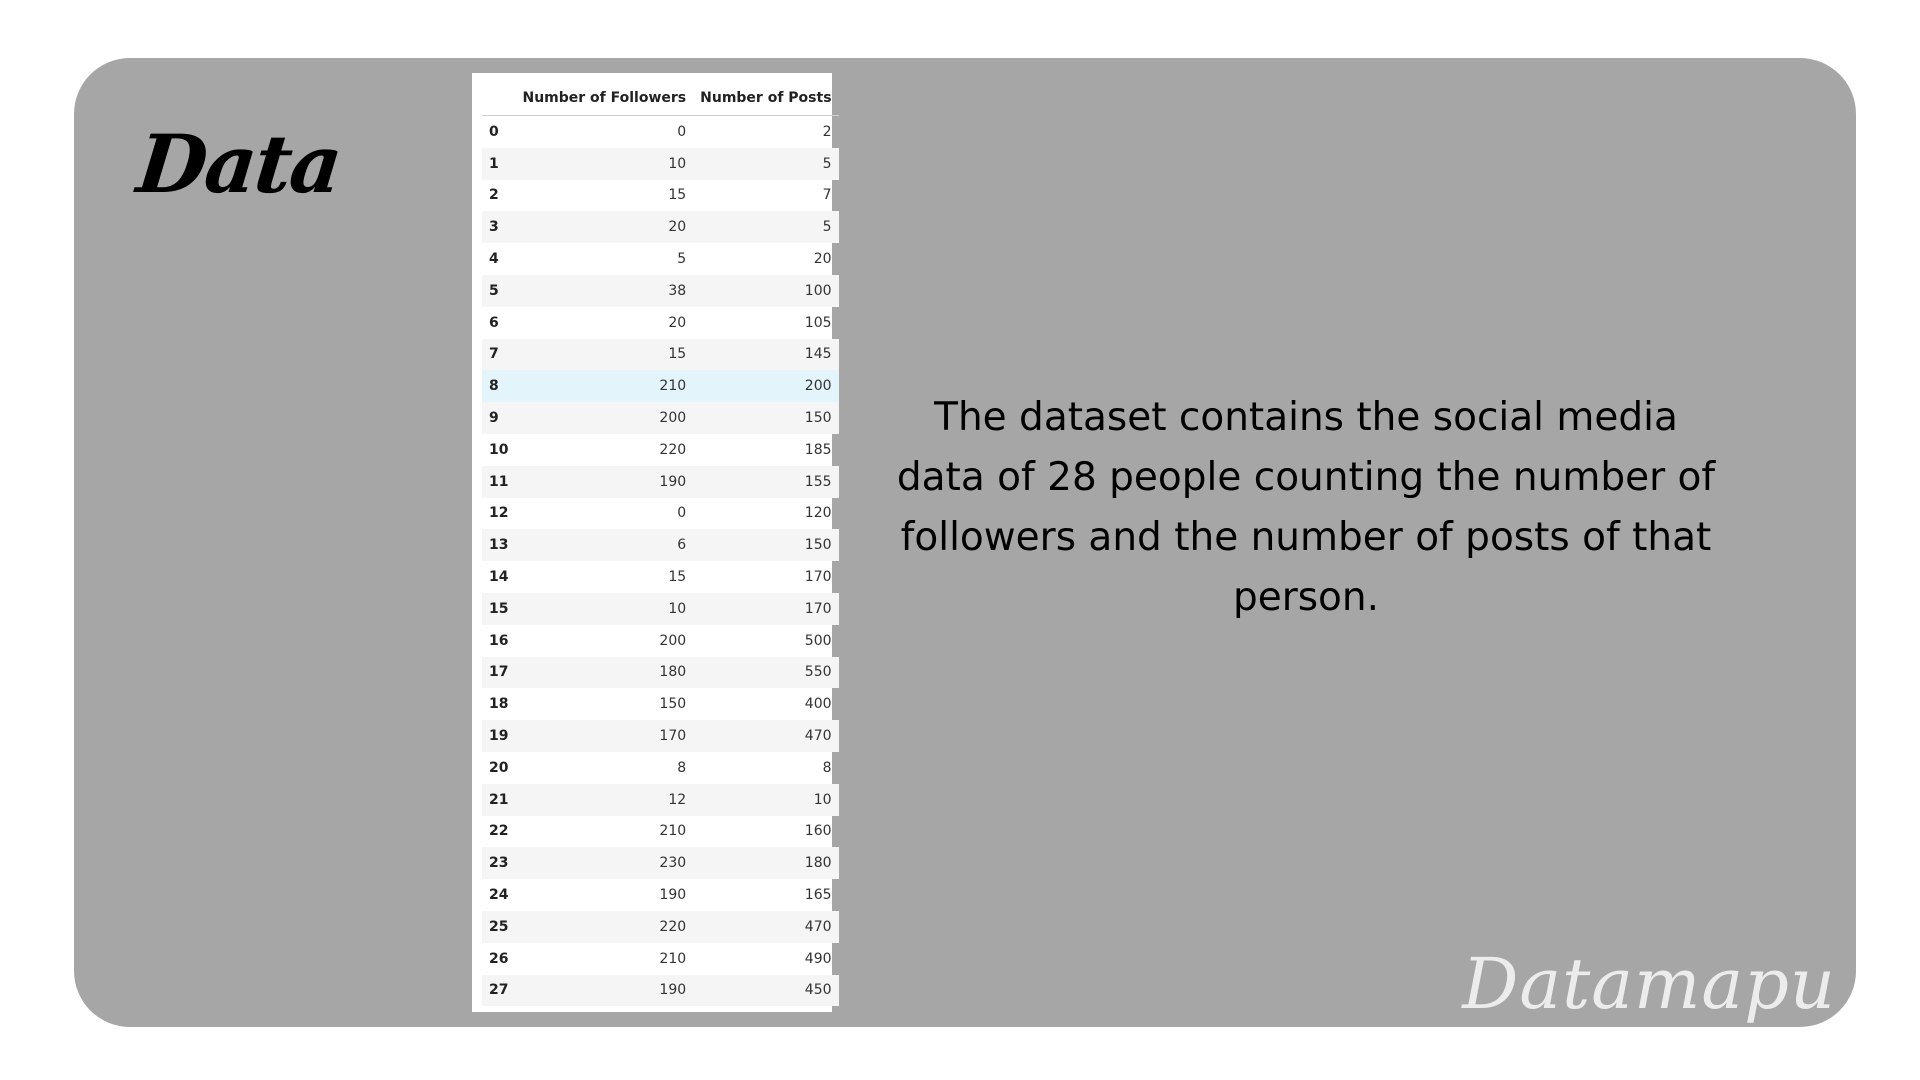 The width and height of the screenshot is (1920, 1080). What do you see at coordinates (766, 608) in the screenshot?
I see `posts-cell: 170` at bounding box center [766, 608].